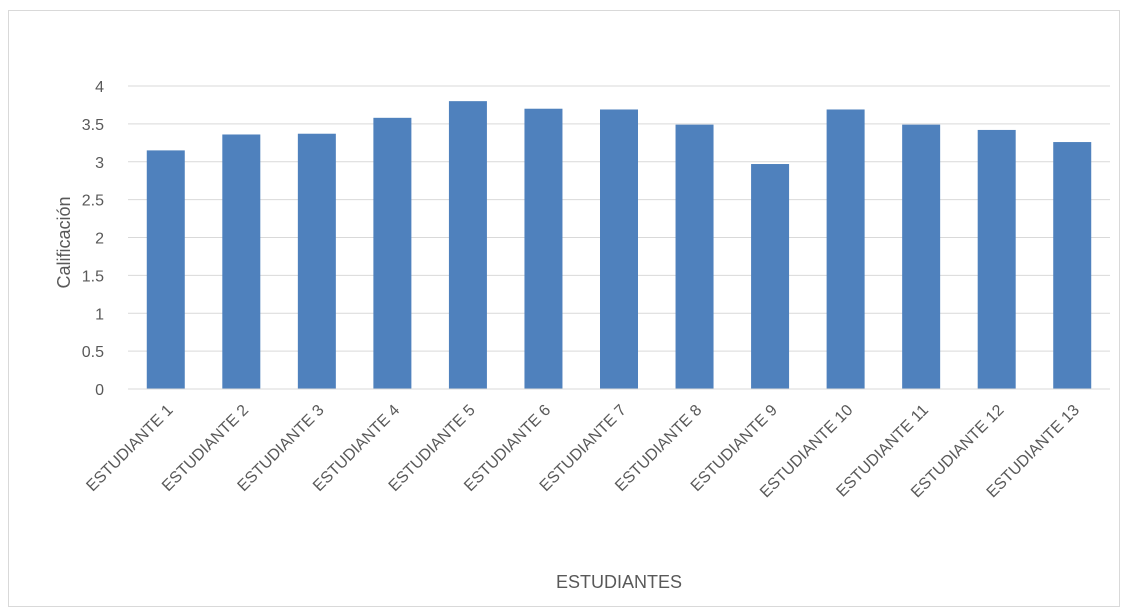  Describe the element at coordinates (99, 87) in the screenshot. I see `y-tick-label: 4` at that location.